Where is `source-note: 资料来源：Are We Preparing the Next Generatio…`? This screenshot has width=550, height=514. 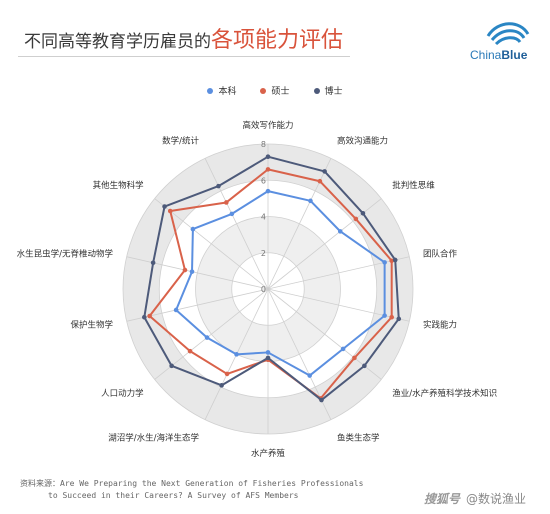
source-note: 资料来源：Are We Preparing the Next Generatio… is located at coordinates (191, 490).